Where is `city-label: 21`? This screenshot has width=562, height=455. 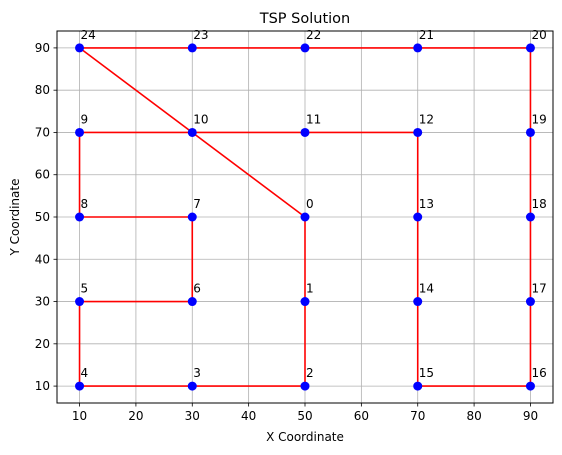 city-label: 21 is located at coordinates (426, 35).